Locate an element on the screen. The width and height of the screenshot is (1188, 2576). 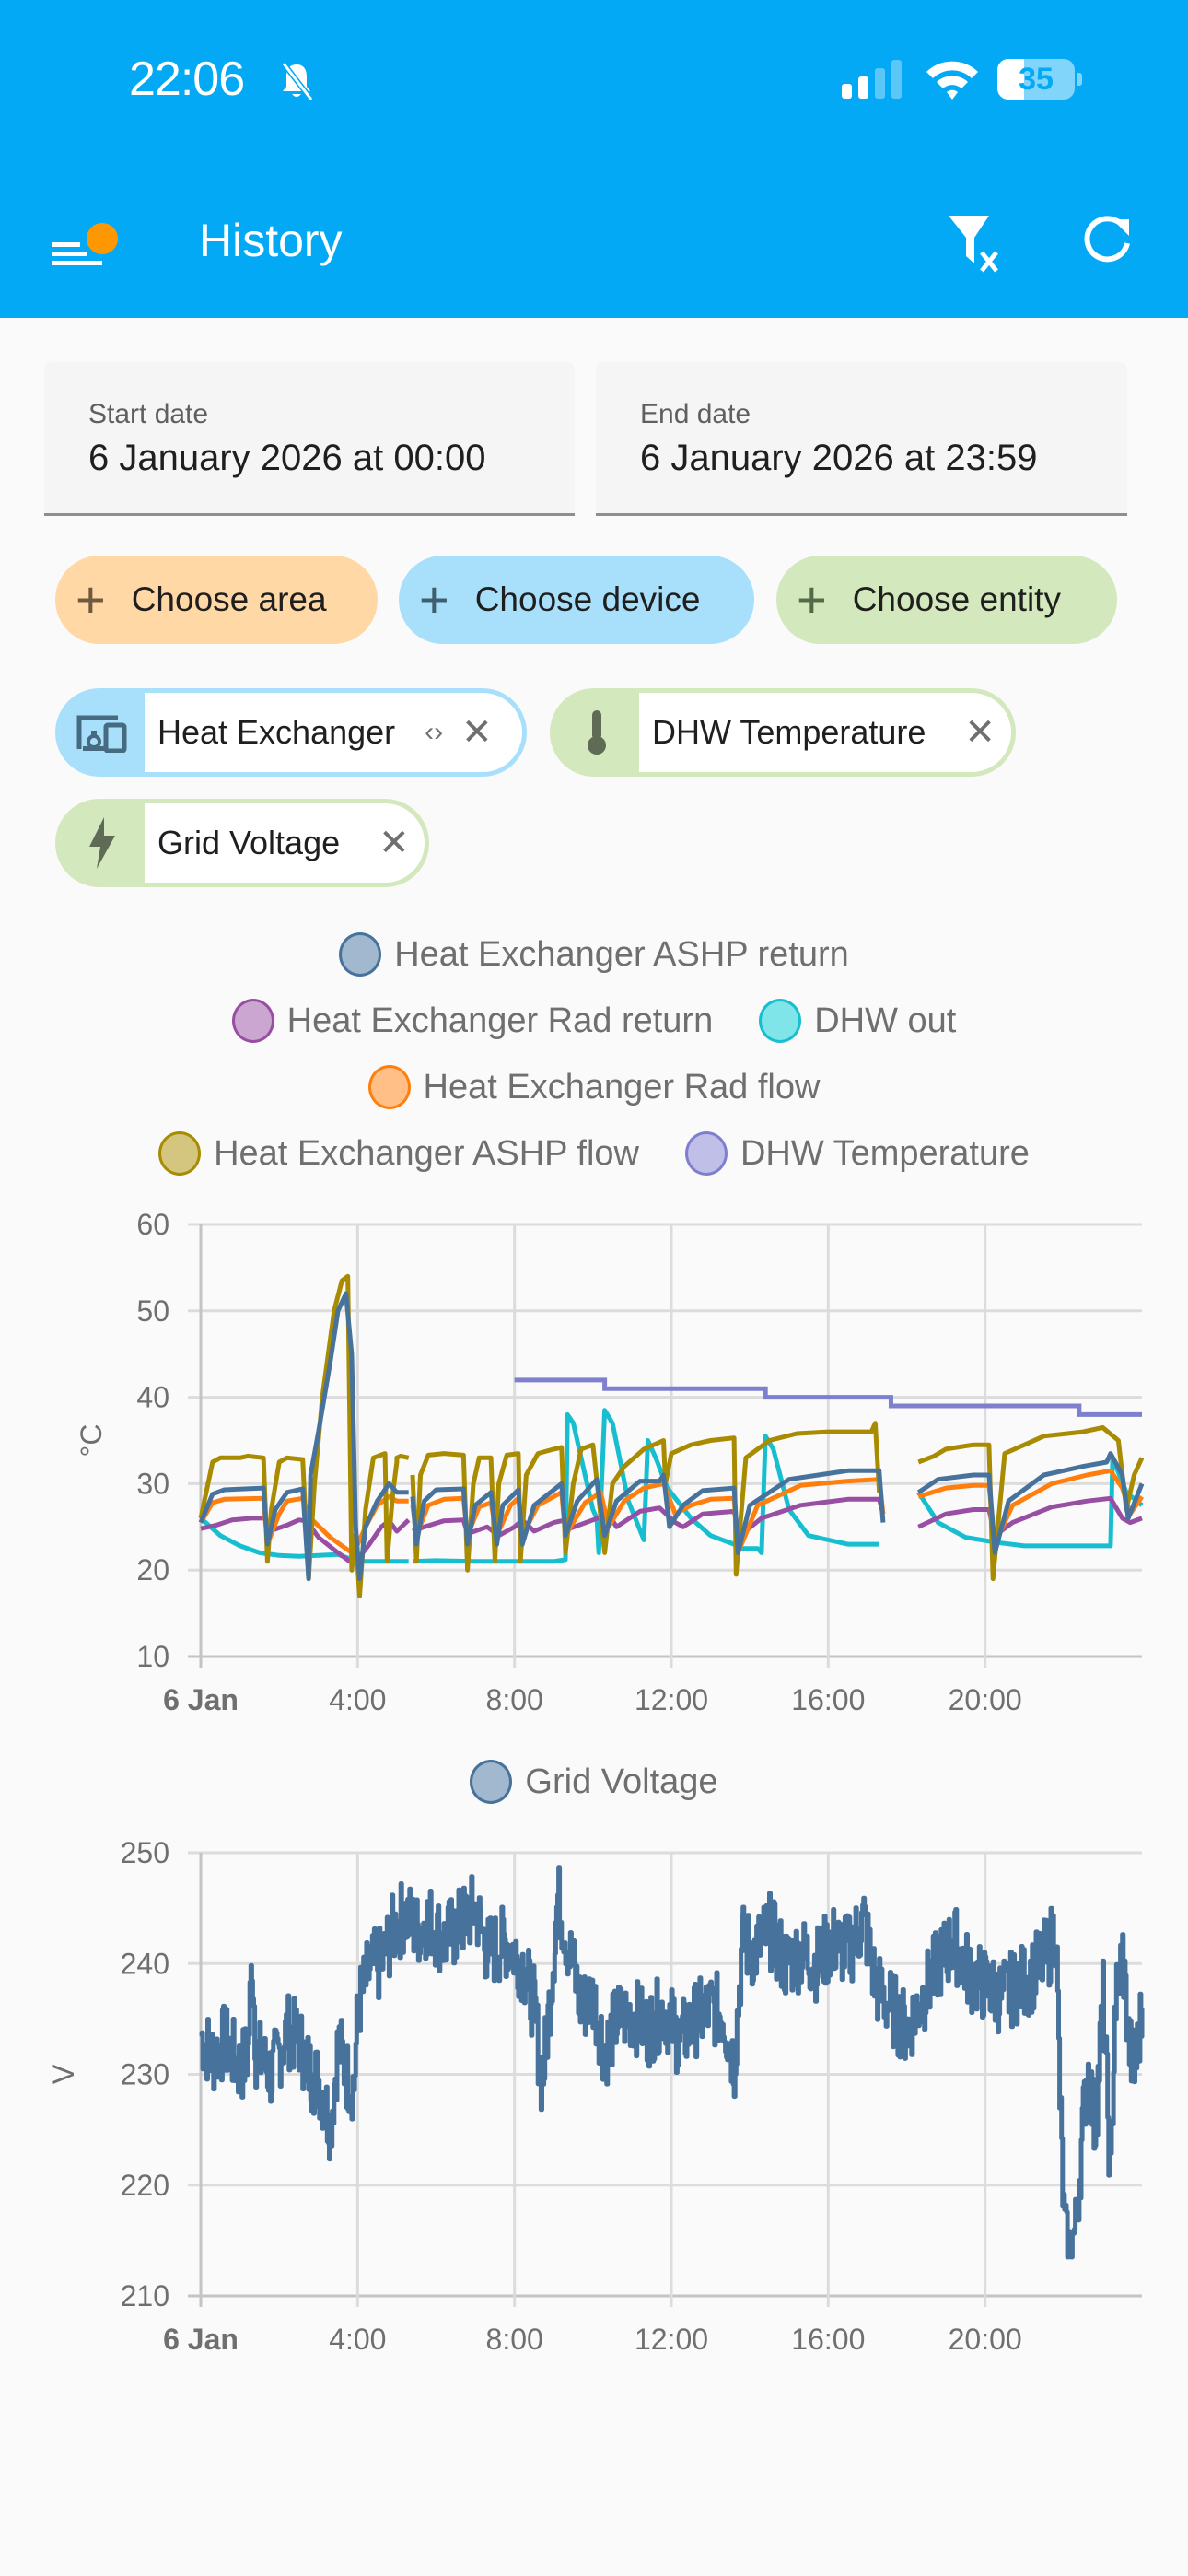
legend-row: Heat Exchanger Rad flow is located at coordinates (594, 1087).